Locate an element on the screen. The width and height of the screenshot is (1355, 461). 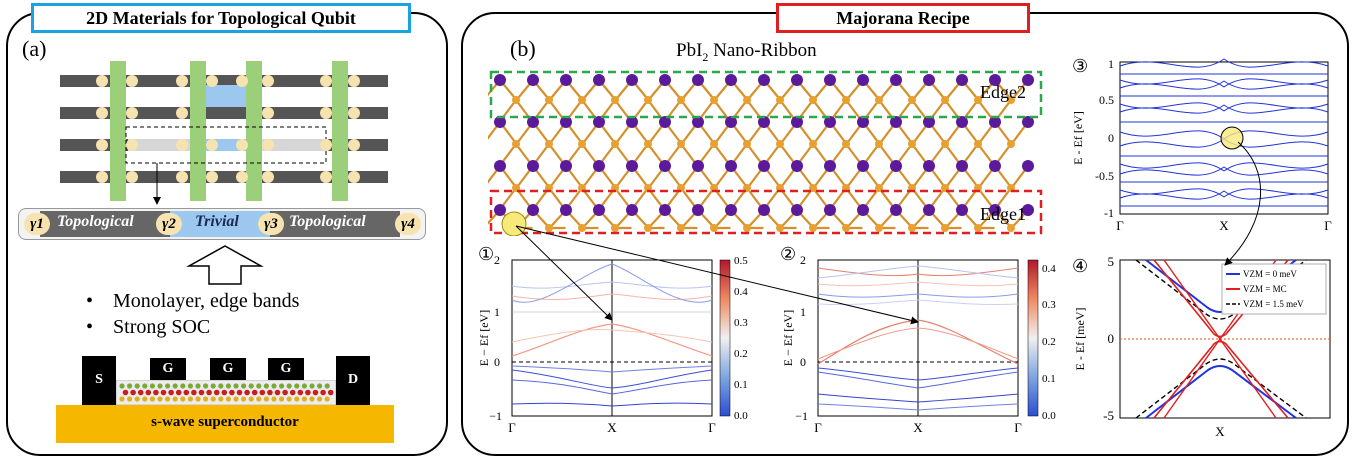
drain-contact is located at coordinates (353, 380).